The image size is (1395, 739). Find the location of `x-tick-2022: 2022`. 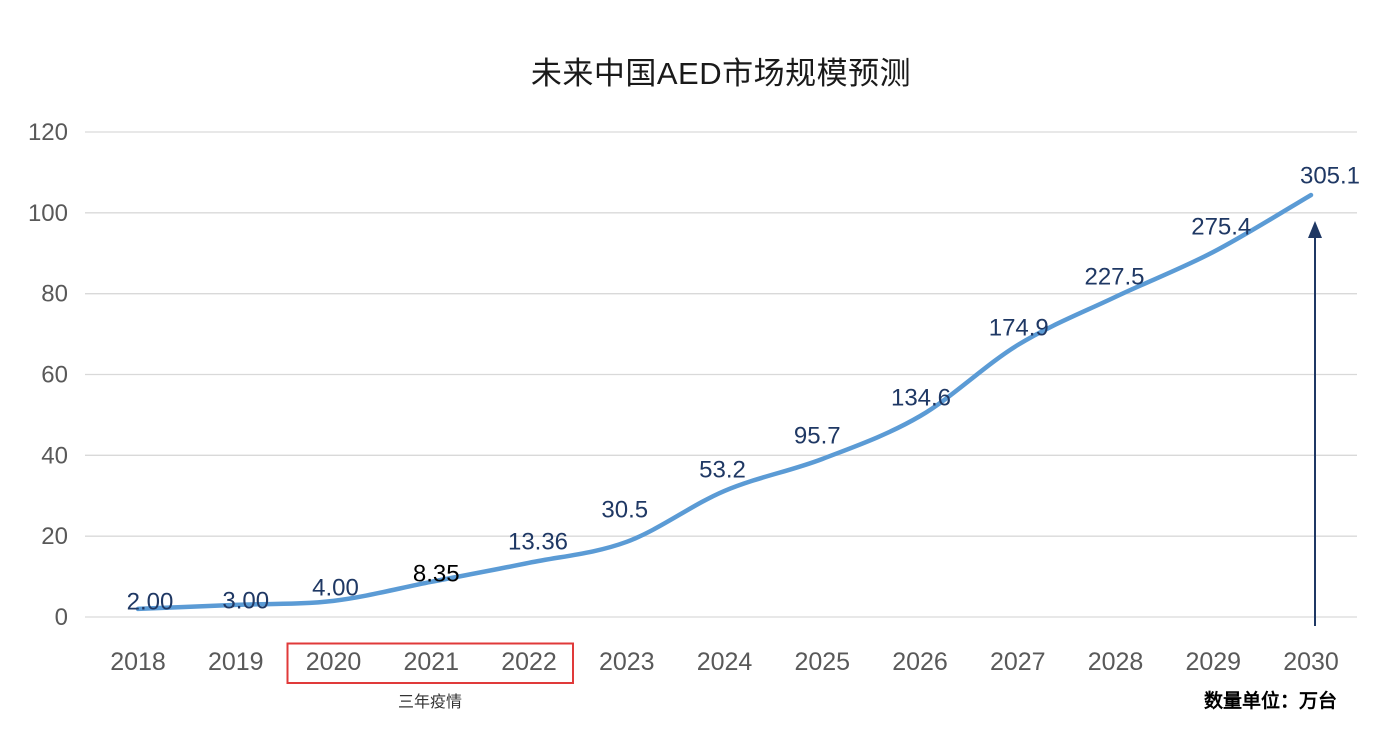

x-tick-2022: 2022 is located at coordinates (529, 662).